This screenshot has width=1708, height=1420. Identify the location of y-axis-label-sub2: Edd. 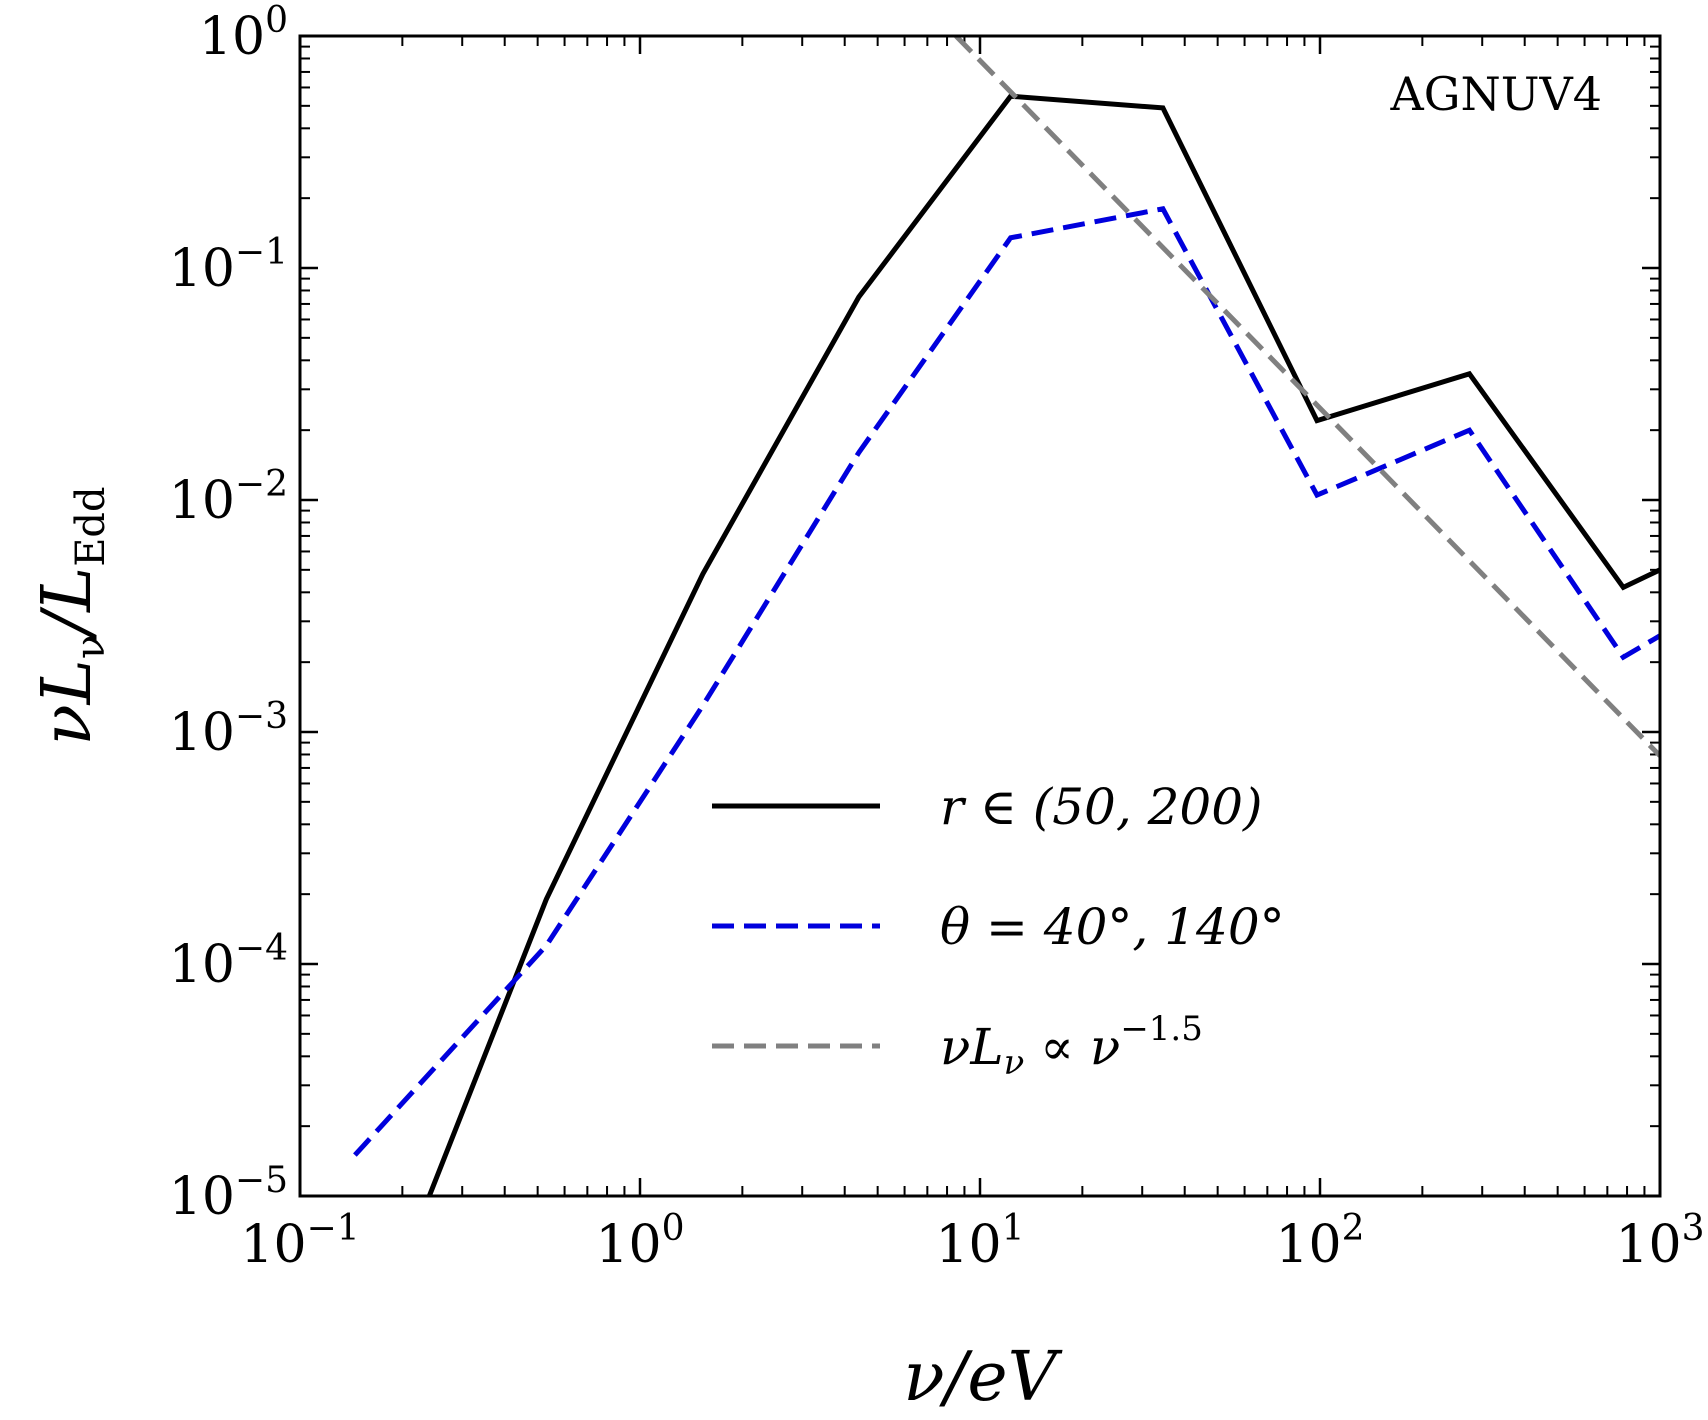
(91, 526).